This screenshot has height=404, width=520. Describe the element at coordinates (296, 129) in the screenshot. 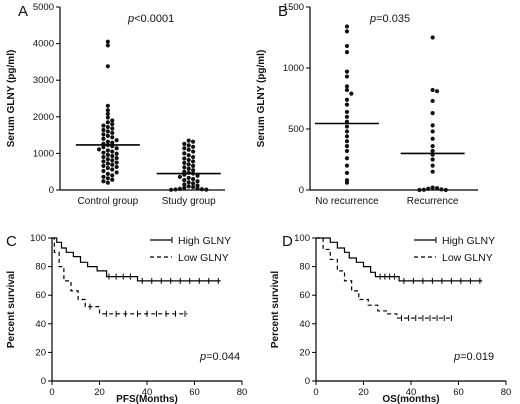

I see `y-tick-label: 500` at that location.